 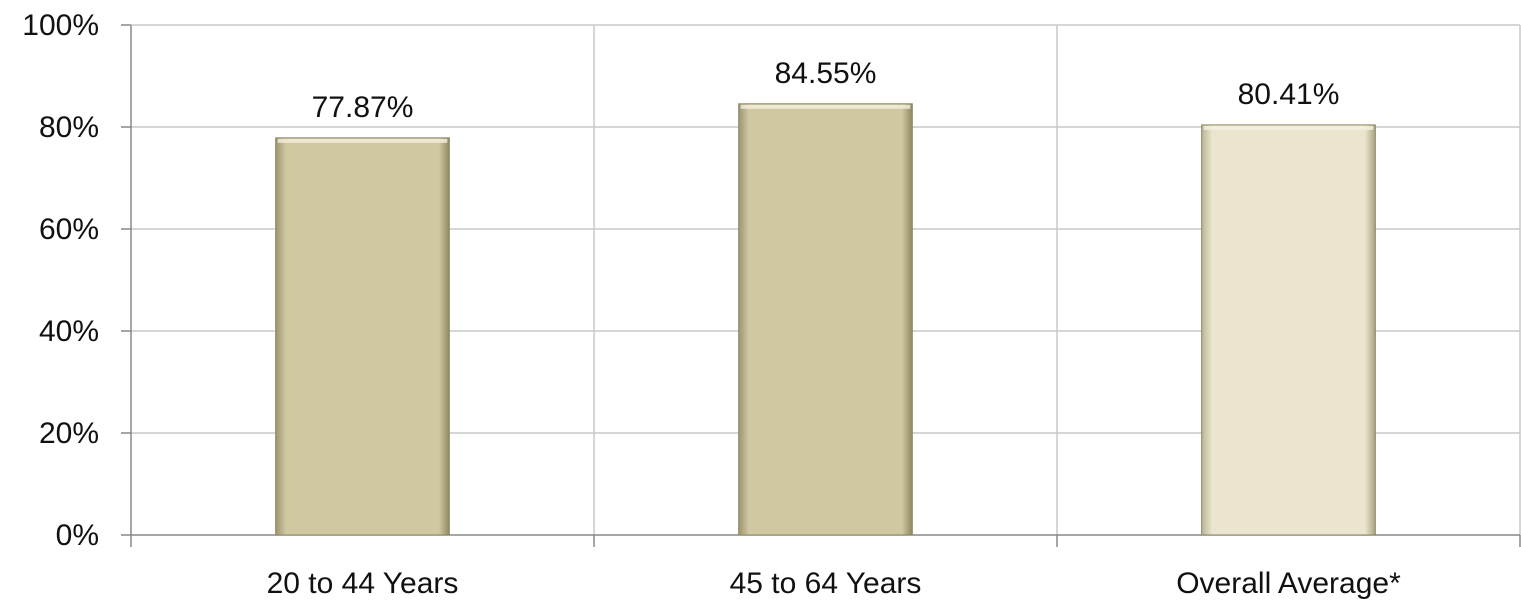 What do you see at coordinates (69, 433) in the screenshot?
I see `y-tick-label-1: 20%` at bounding box center [69, 433].